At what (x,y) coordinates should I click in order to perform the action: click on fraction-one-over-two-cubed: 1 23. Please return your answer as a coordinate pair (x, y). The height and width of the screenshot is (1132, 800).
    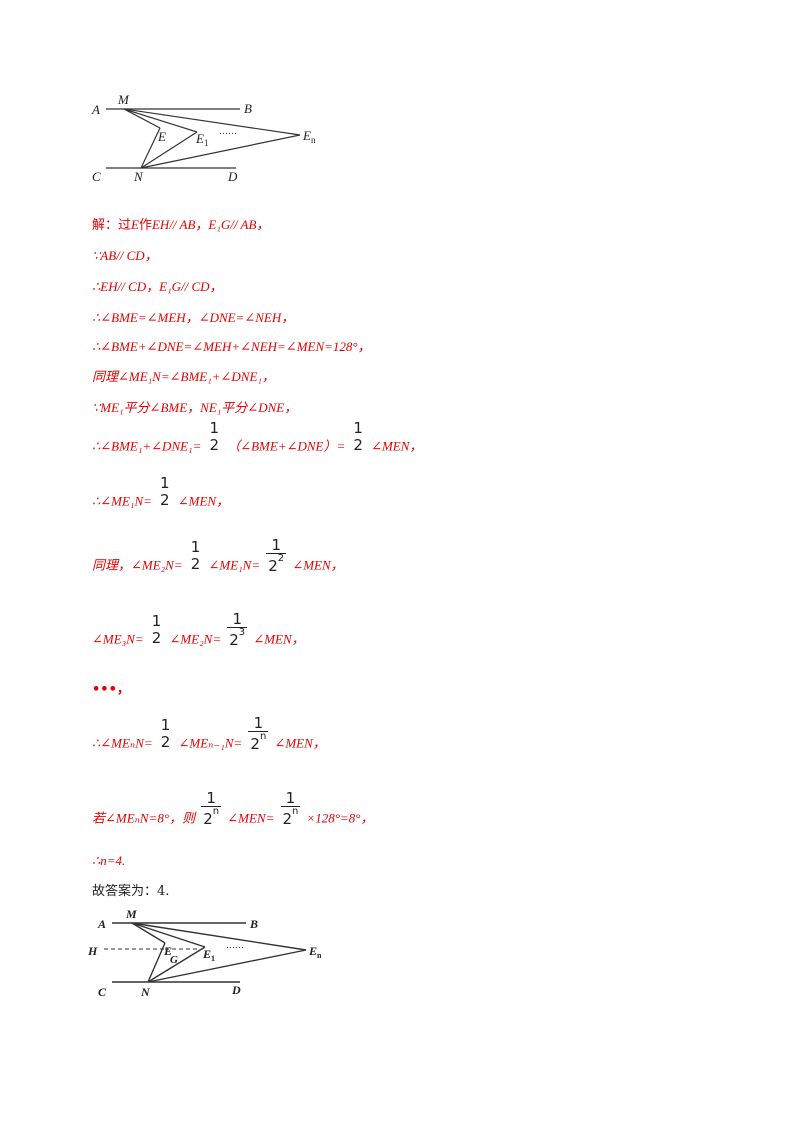
    Looking at the image, I should click on (237, 629).